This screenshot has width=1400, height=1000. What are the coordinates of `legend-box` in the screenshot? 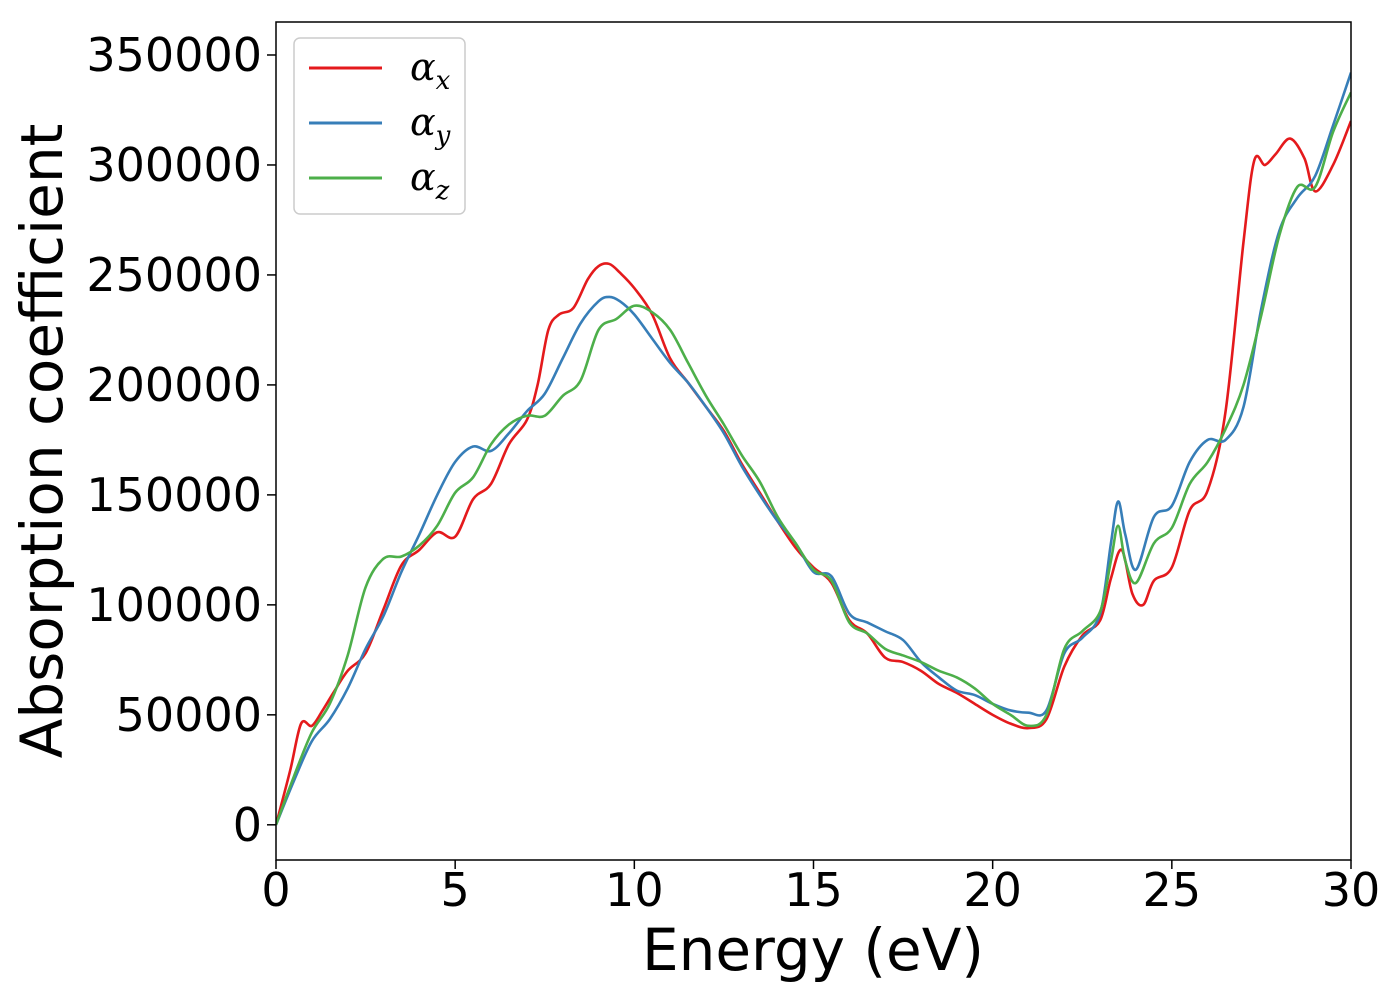 It's located at (379, 126).